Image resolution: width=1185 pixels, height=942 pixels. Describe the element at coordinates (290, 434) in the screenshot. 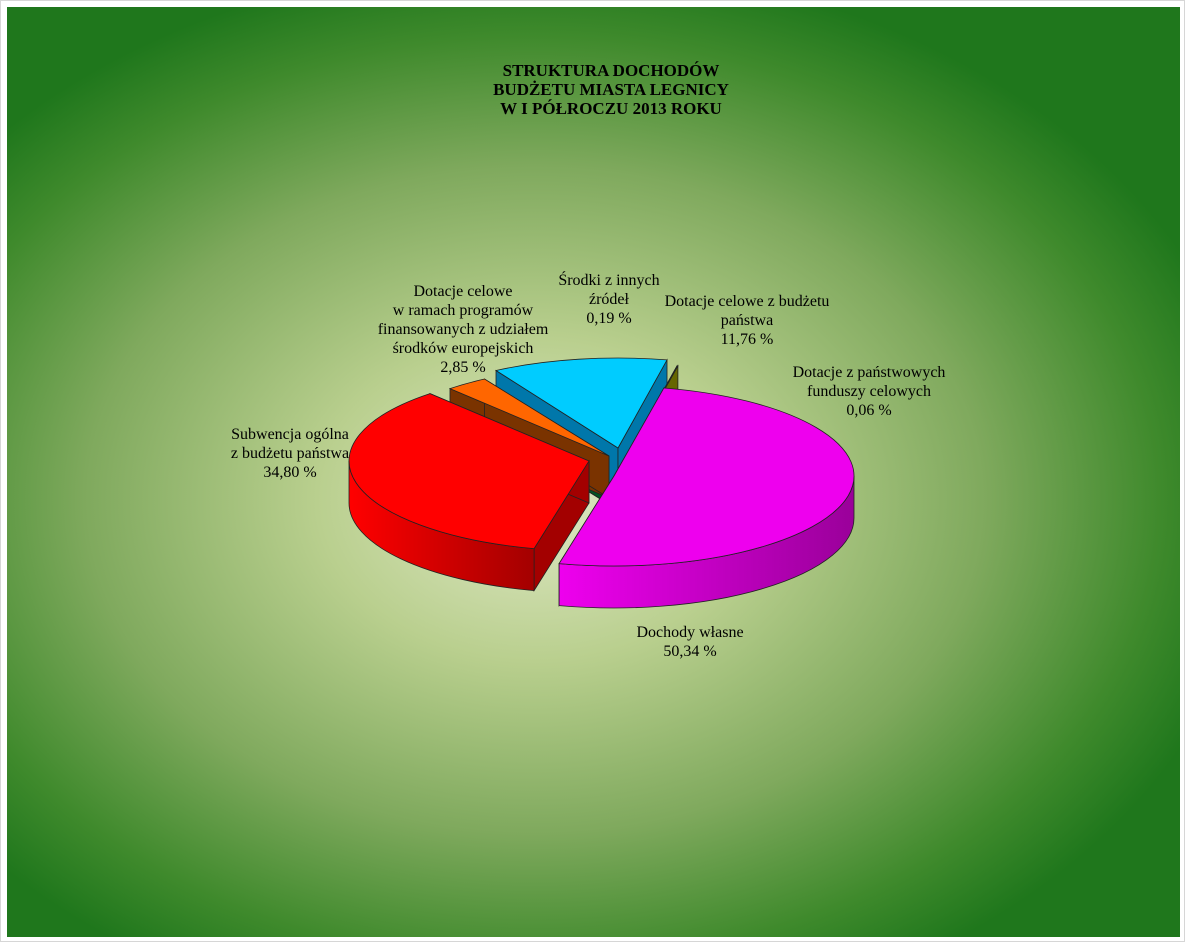

I see `slice-label: Subwencja ogólna` at that location.